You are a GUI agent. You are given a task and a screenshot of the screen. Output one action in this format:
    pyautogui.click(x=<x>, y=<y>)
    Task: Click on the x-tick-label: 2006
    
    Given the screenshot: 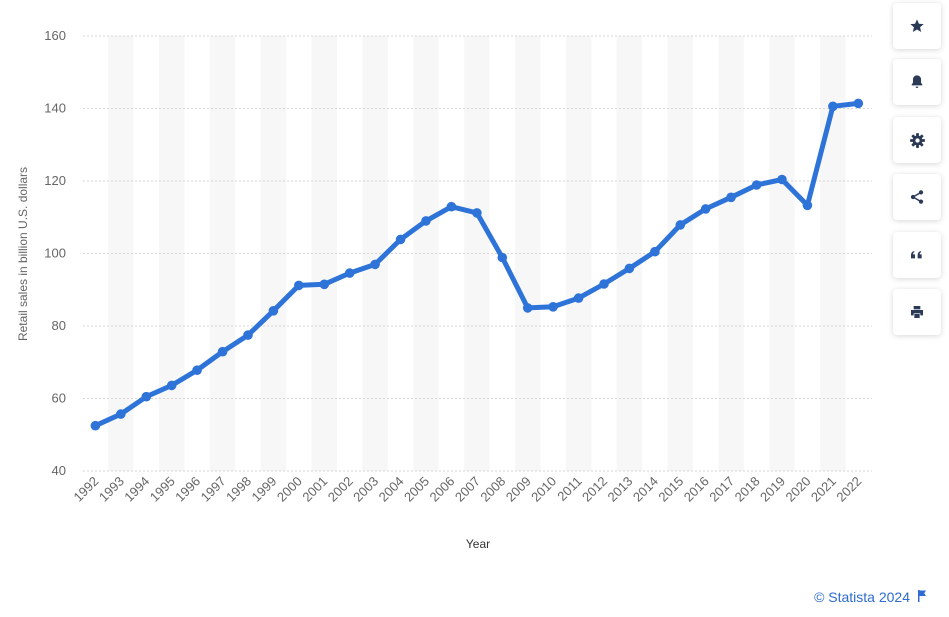 What is the action you would take?
    pyautogui.click(x=441, y=489)
    